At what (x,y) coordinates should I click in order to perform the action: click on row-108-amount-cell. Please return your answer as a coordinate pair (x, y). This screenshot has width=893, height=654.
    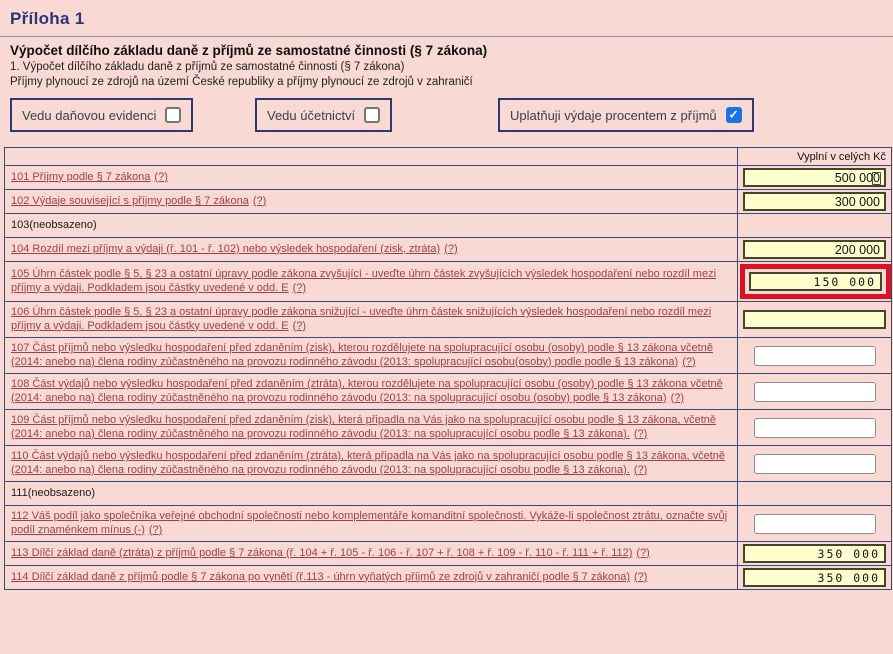
    Looking at the image, I should click on (814, 391).